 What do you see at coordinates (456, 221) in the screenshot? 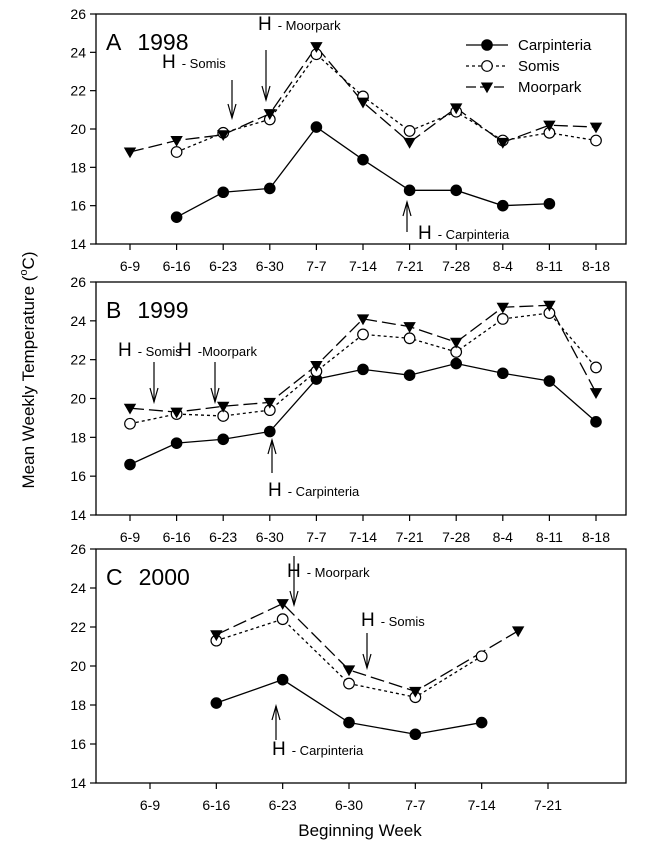
I see `harvest-annotation-carpinteria: H - Carpinteria` at bounding box center [456, 221].